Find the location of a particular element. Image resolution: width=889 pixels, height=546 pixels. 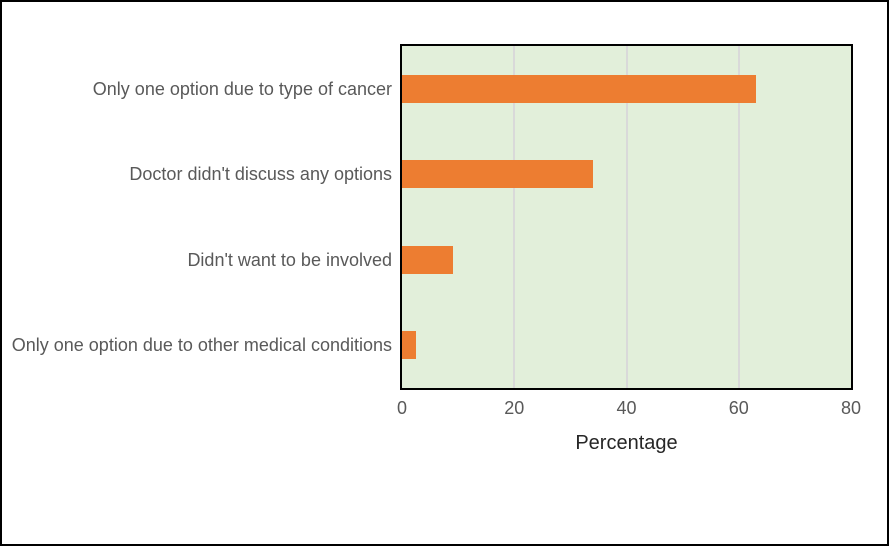

tick-label: 40 is located at coordinates (626, 408).